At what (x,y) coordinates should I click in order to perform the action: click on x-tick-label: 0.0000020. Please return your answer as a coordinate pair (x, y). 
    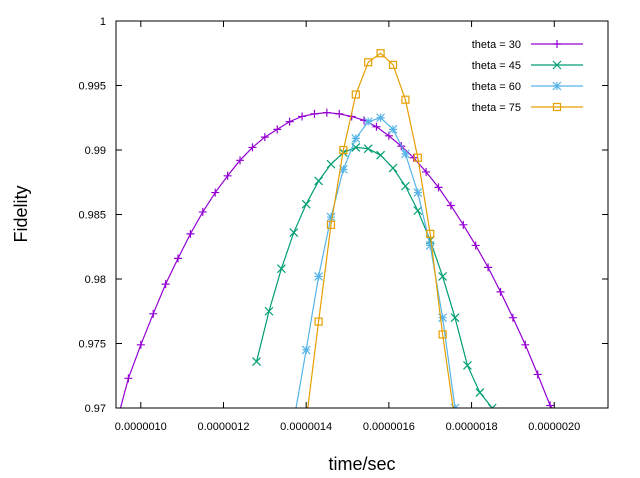
    Looking at the image, I should click on (554, 427).